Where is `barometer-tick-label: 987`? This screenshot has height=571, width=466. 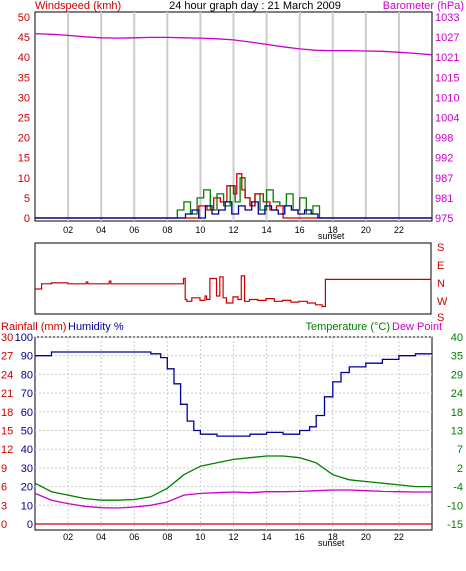 barometer-tick-label: 987 is located at coordinates (444, 179).